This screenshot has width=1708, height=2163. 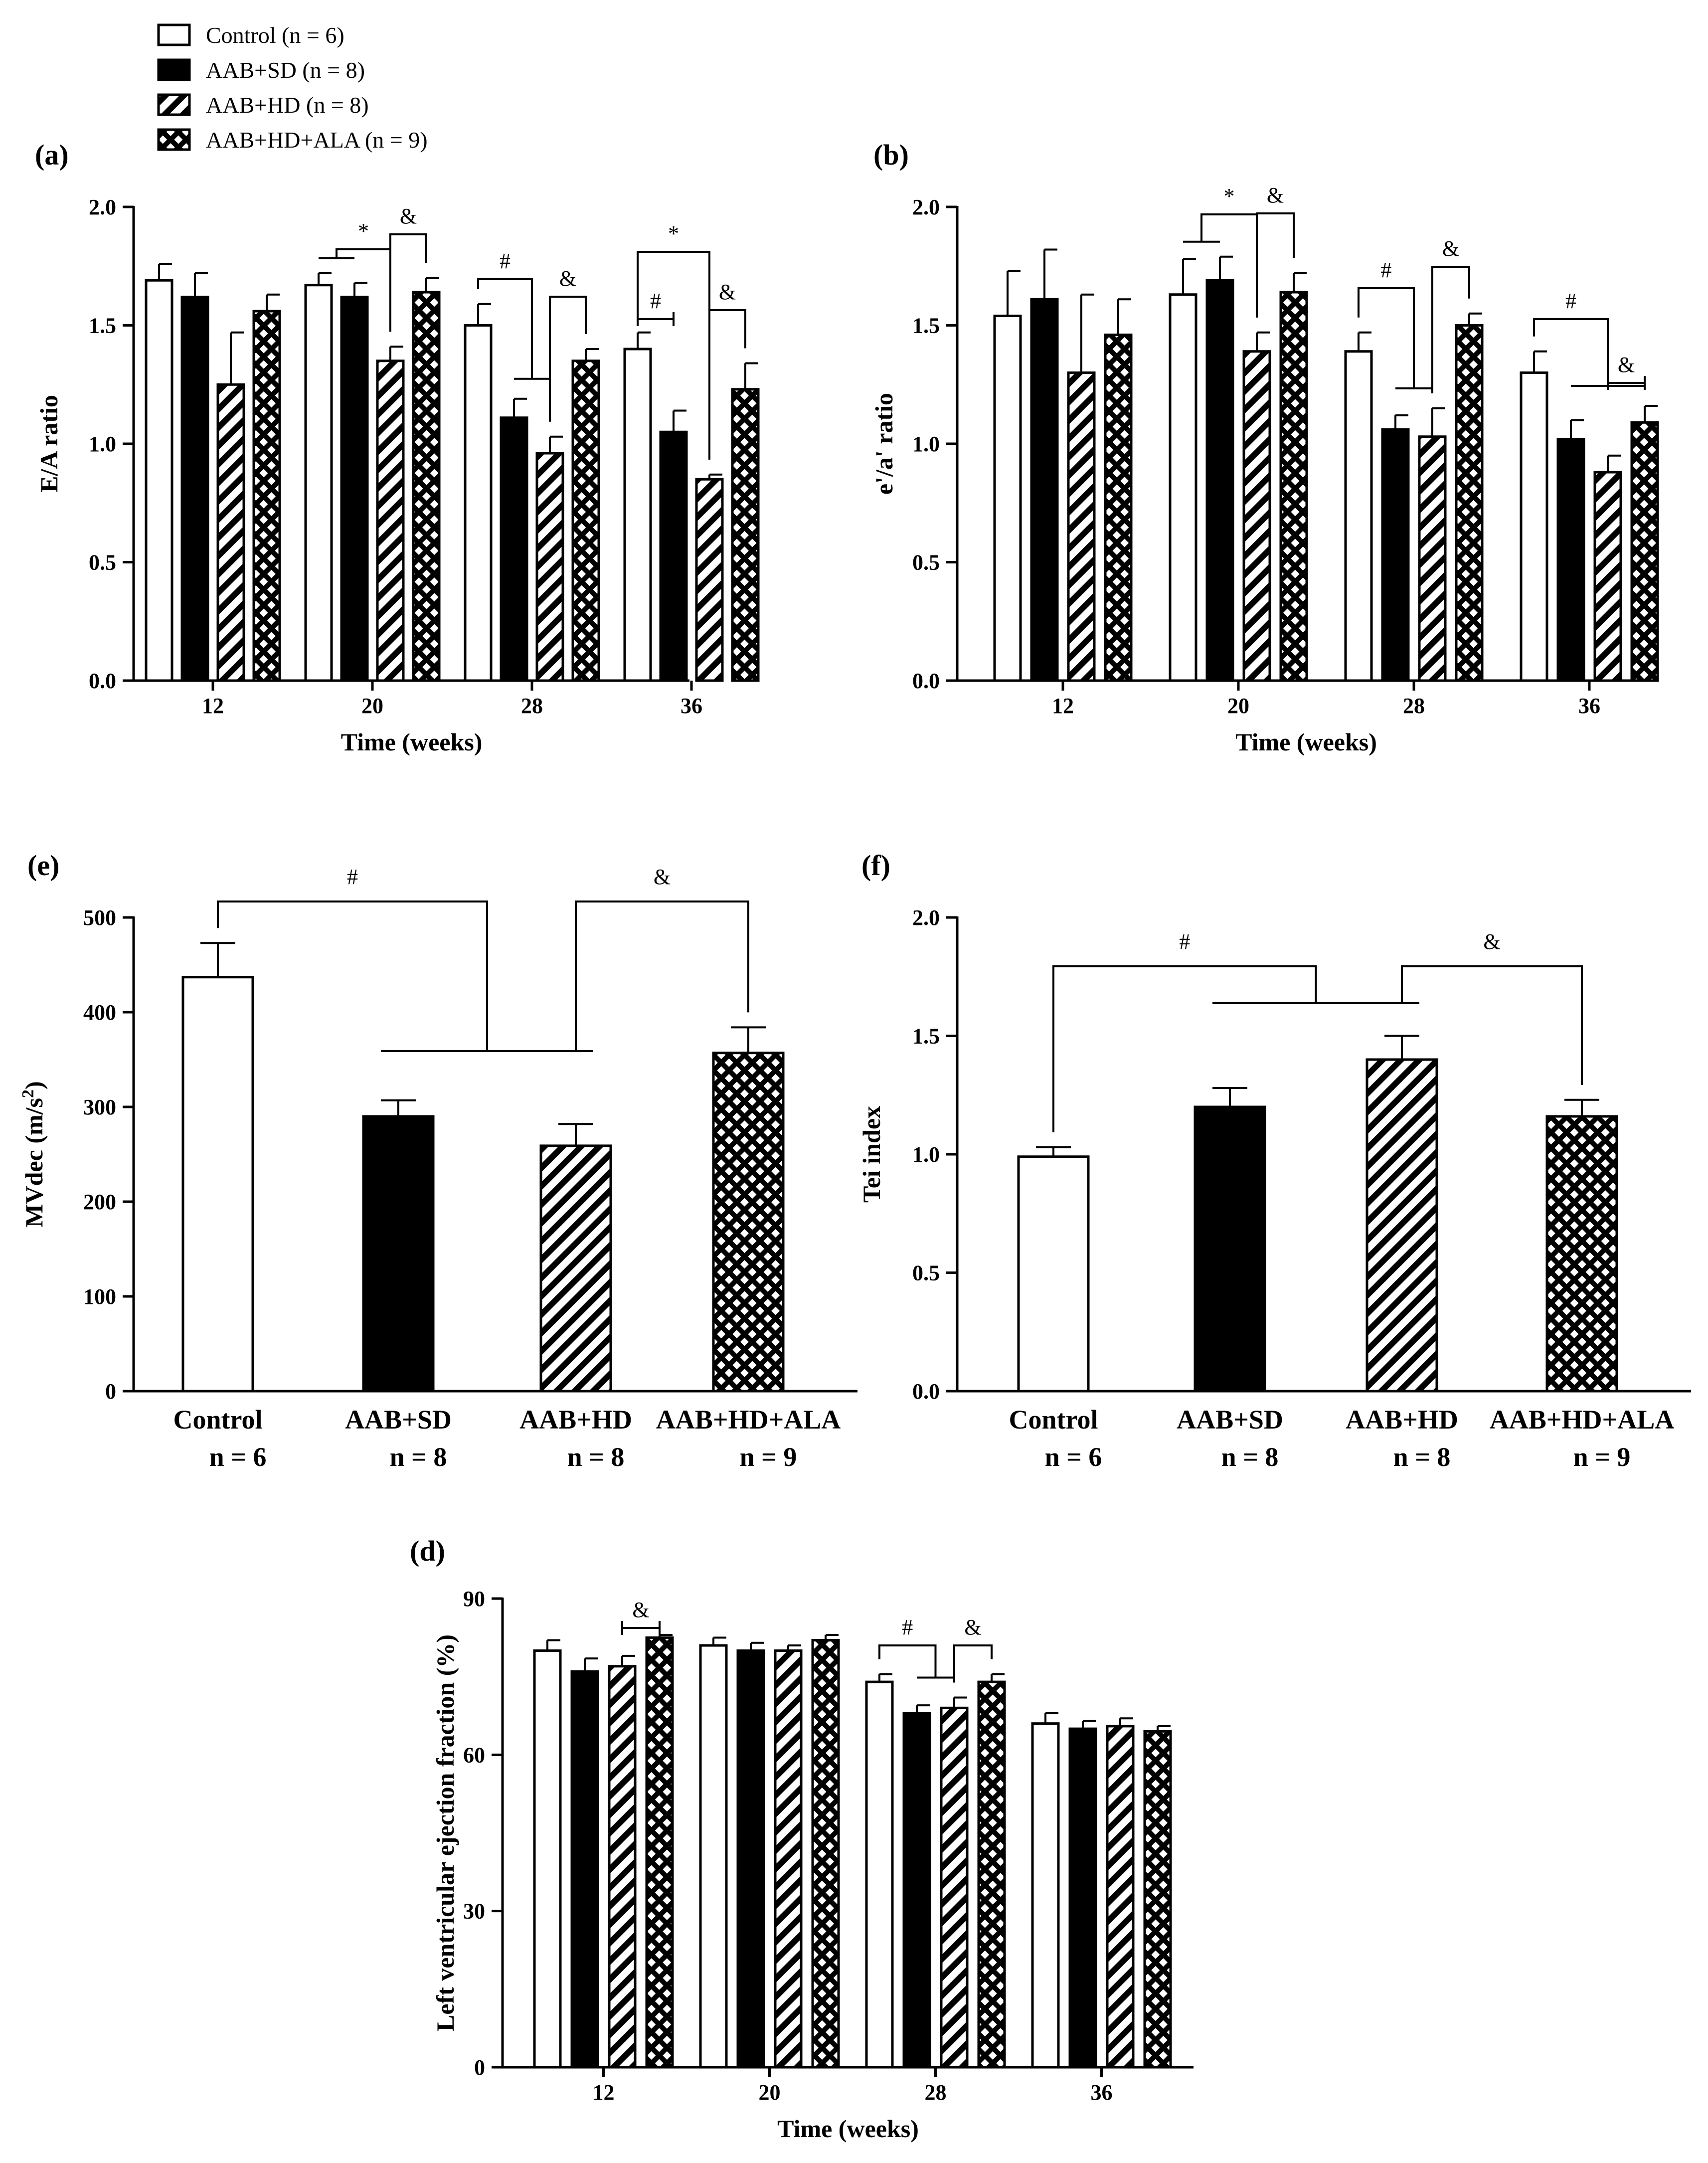 I want to click on legend-label-aab-hd: AAB+HD (n = 8), so click(x=287, y=105).